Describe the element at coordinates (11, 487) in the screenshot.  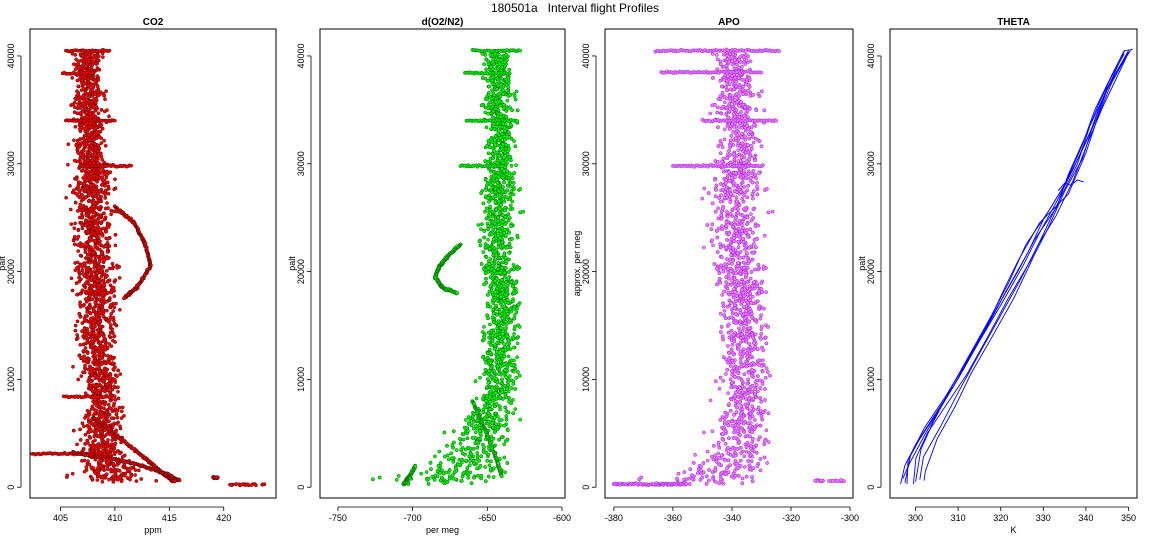
I see `y-tick-label: 0` at that location.